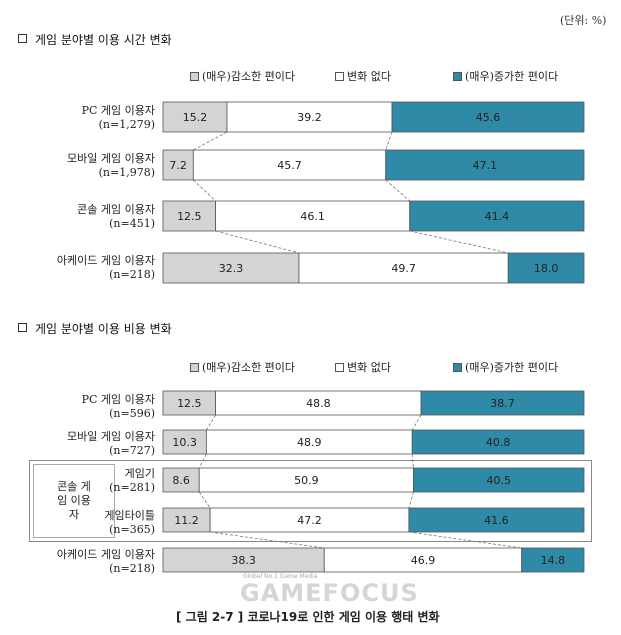 The image size is (621, 635). Describe the element at coordinates (416, 422) in the screenshot. I see `connector-line-c1-r1-b1` at that location.